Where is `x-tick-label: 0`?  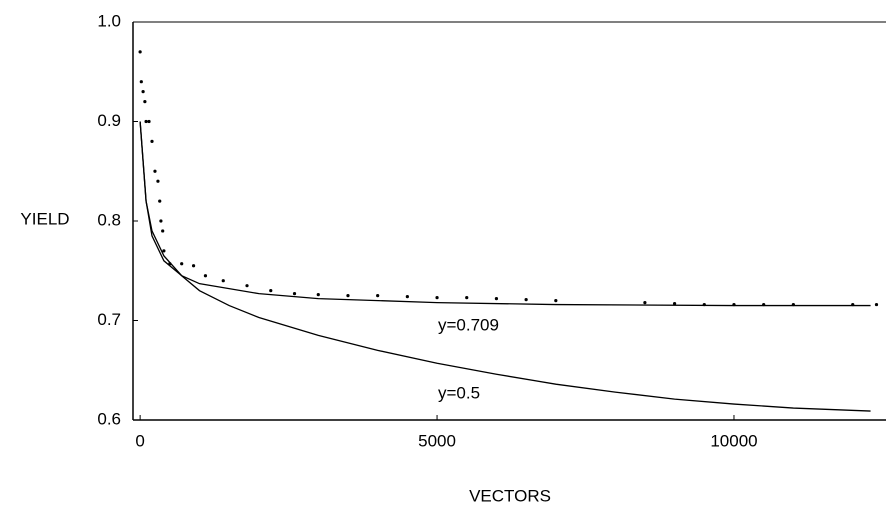
x-tick-label: 0 is located at coordinates (139, 440).